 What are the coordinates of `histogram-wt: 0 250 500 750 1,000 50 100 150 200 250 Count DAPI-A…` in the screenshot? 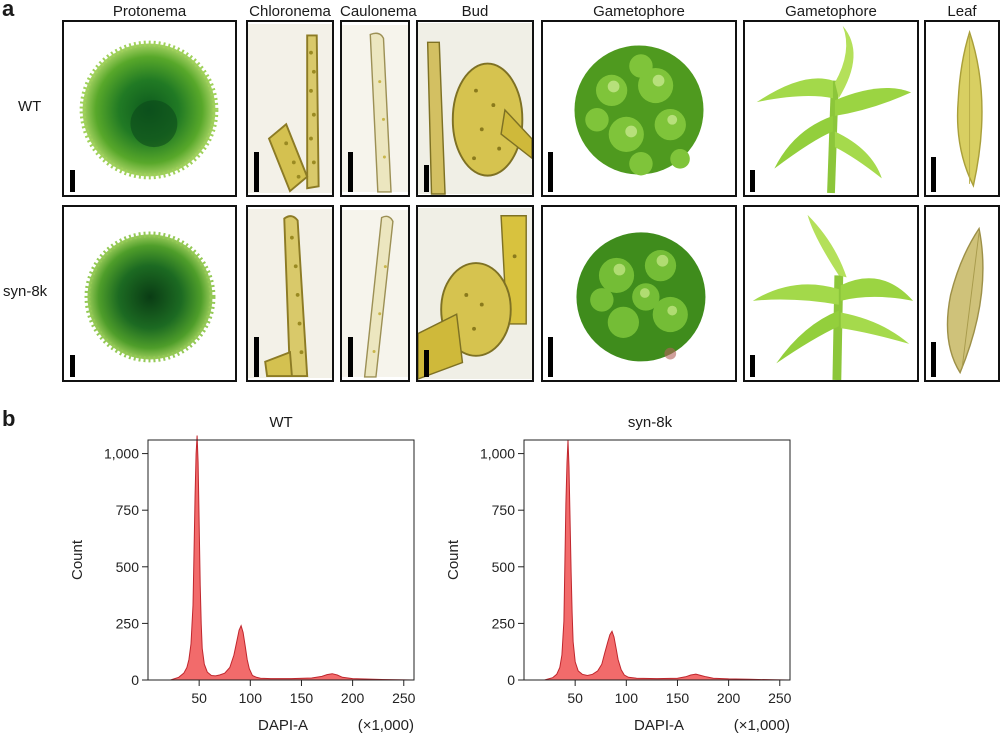 It's located at (242, 584).